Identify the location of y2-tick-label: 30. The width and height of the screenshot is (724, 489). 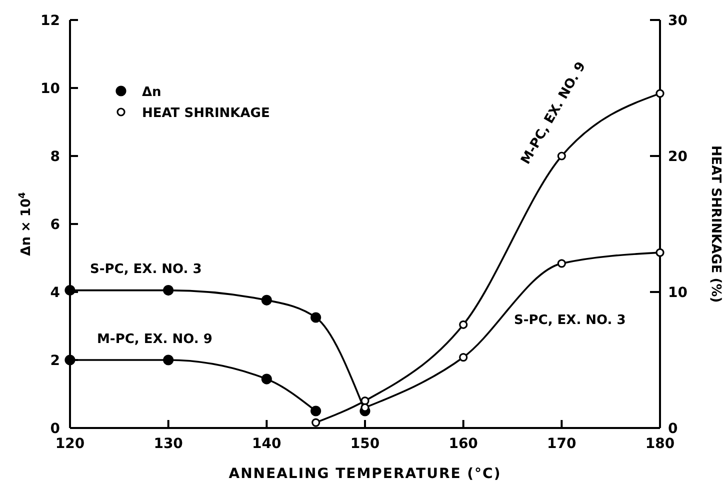
(678, 21).